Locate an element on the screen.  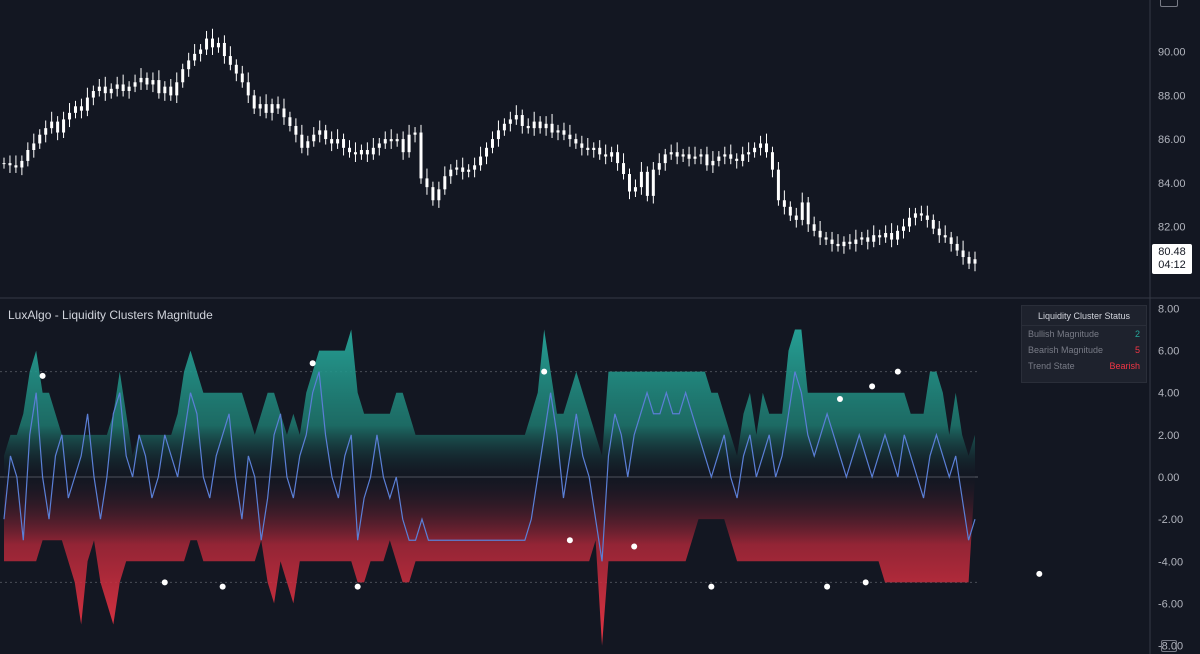
corner-icon is located at coordinates (1169, 3).